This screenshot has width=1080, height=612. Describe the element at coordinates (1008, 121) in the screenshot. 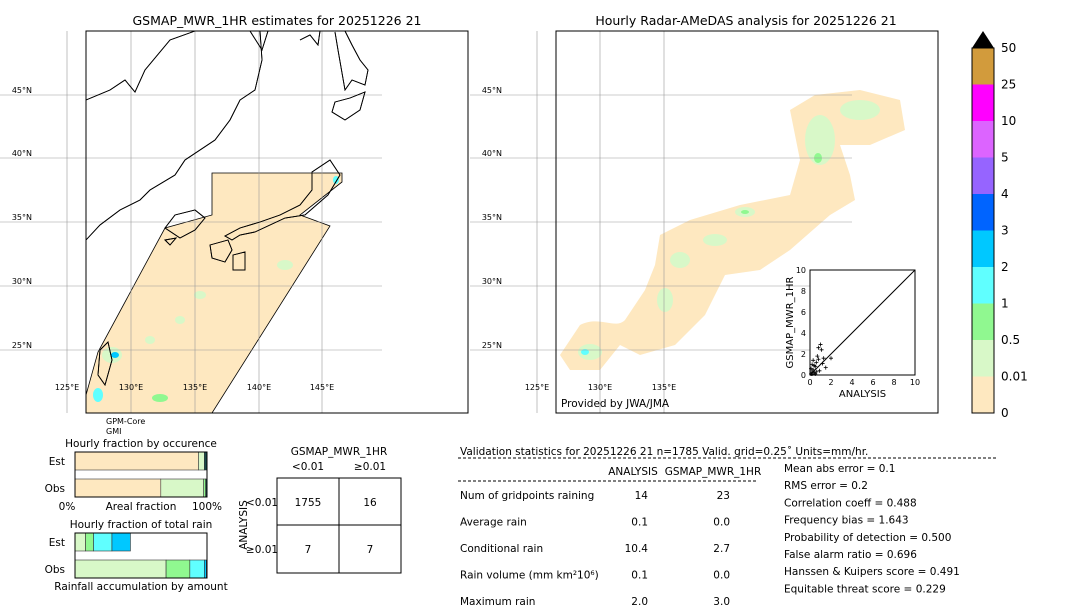

I see `colorbar-label: 10` at that location.